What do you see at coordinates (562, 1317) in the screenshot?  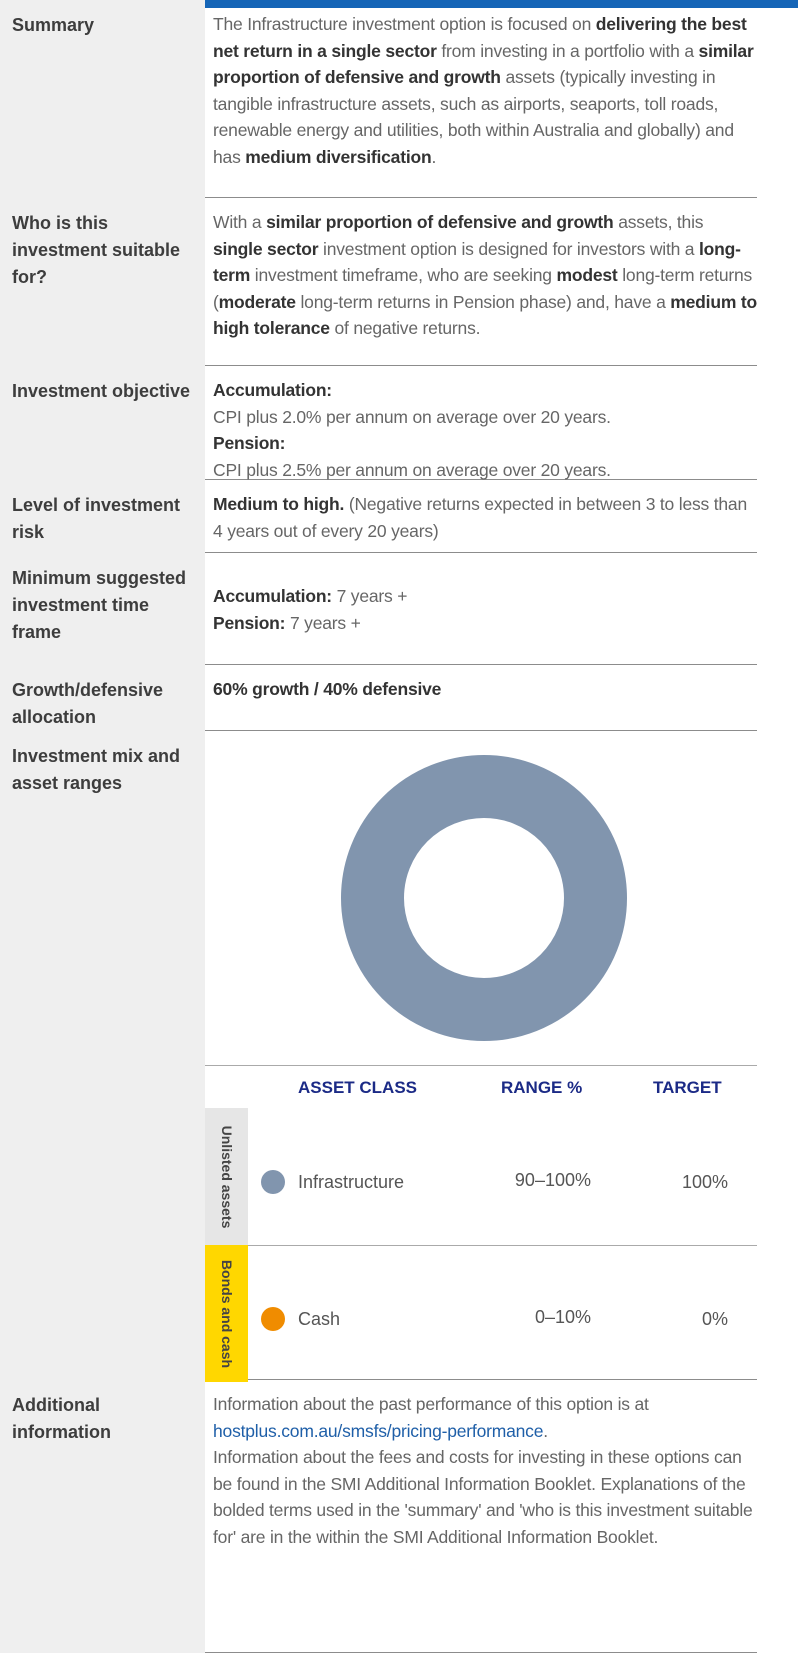 I see `asset-range: 0–10%` at bounding box center [562, 1317].